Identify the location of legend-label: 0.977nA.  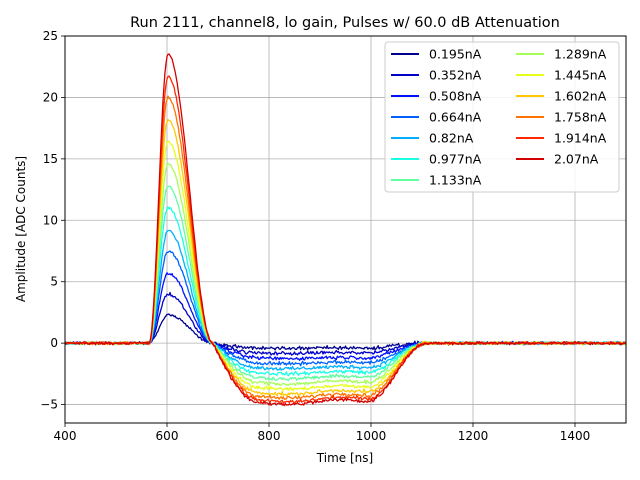
(455, 159).